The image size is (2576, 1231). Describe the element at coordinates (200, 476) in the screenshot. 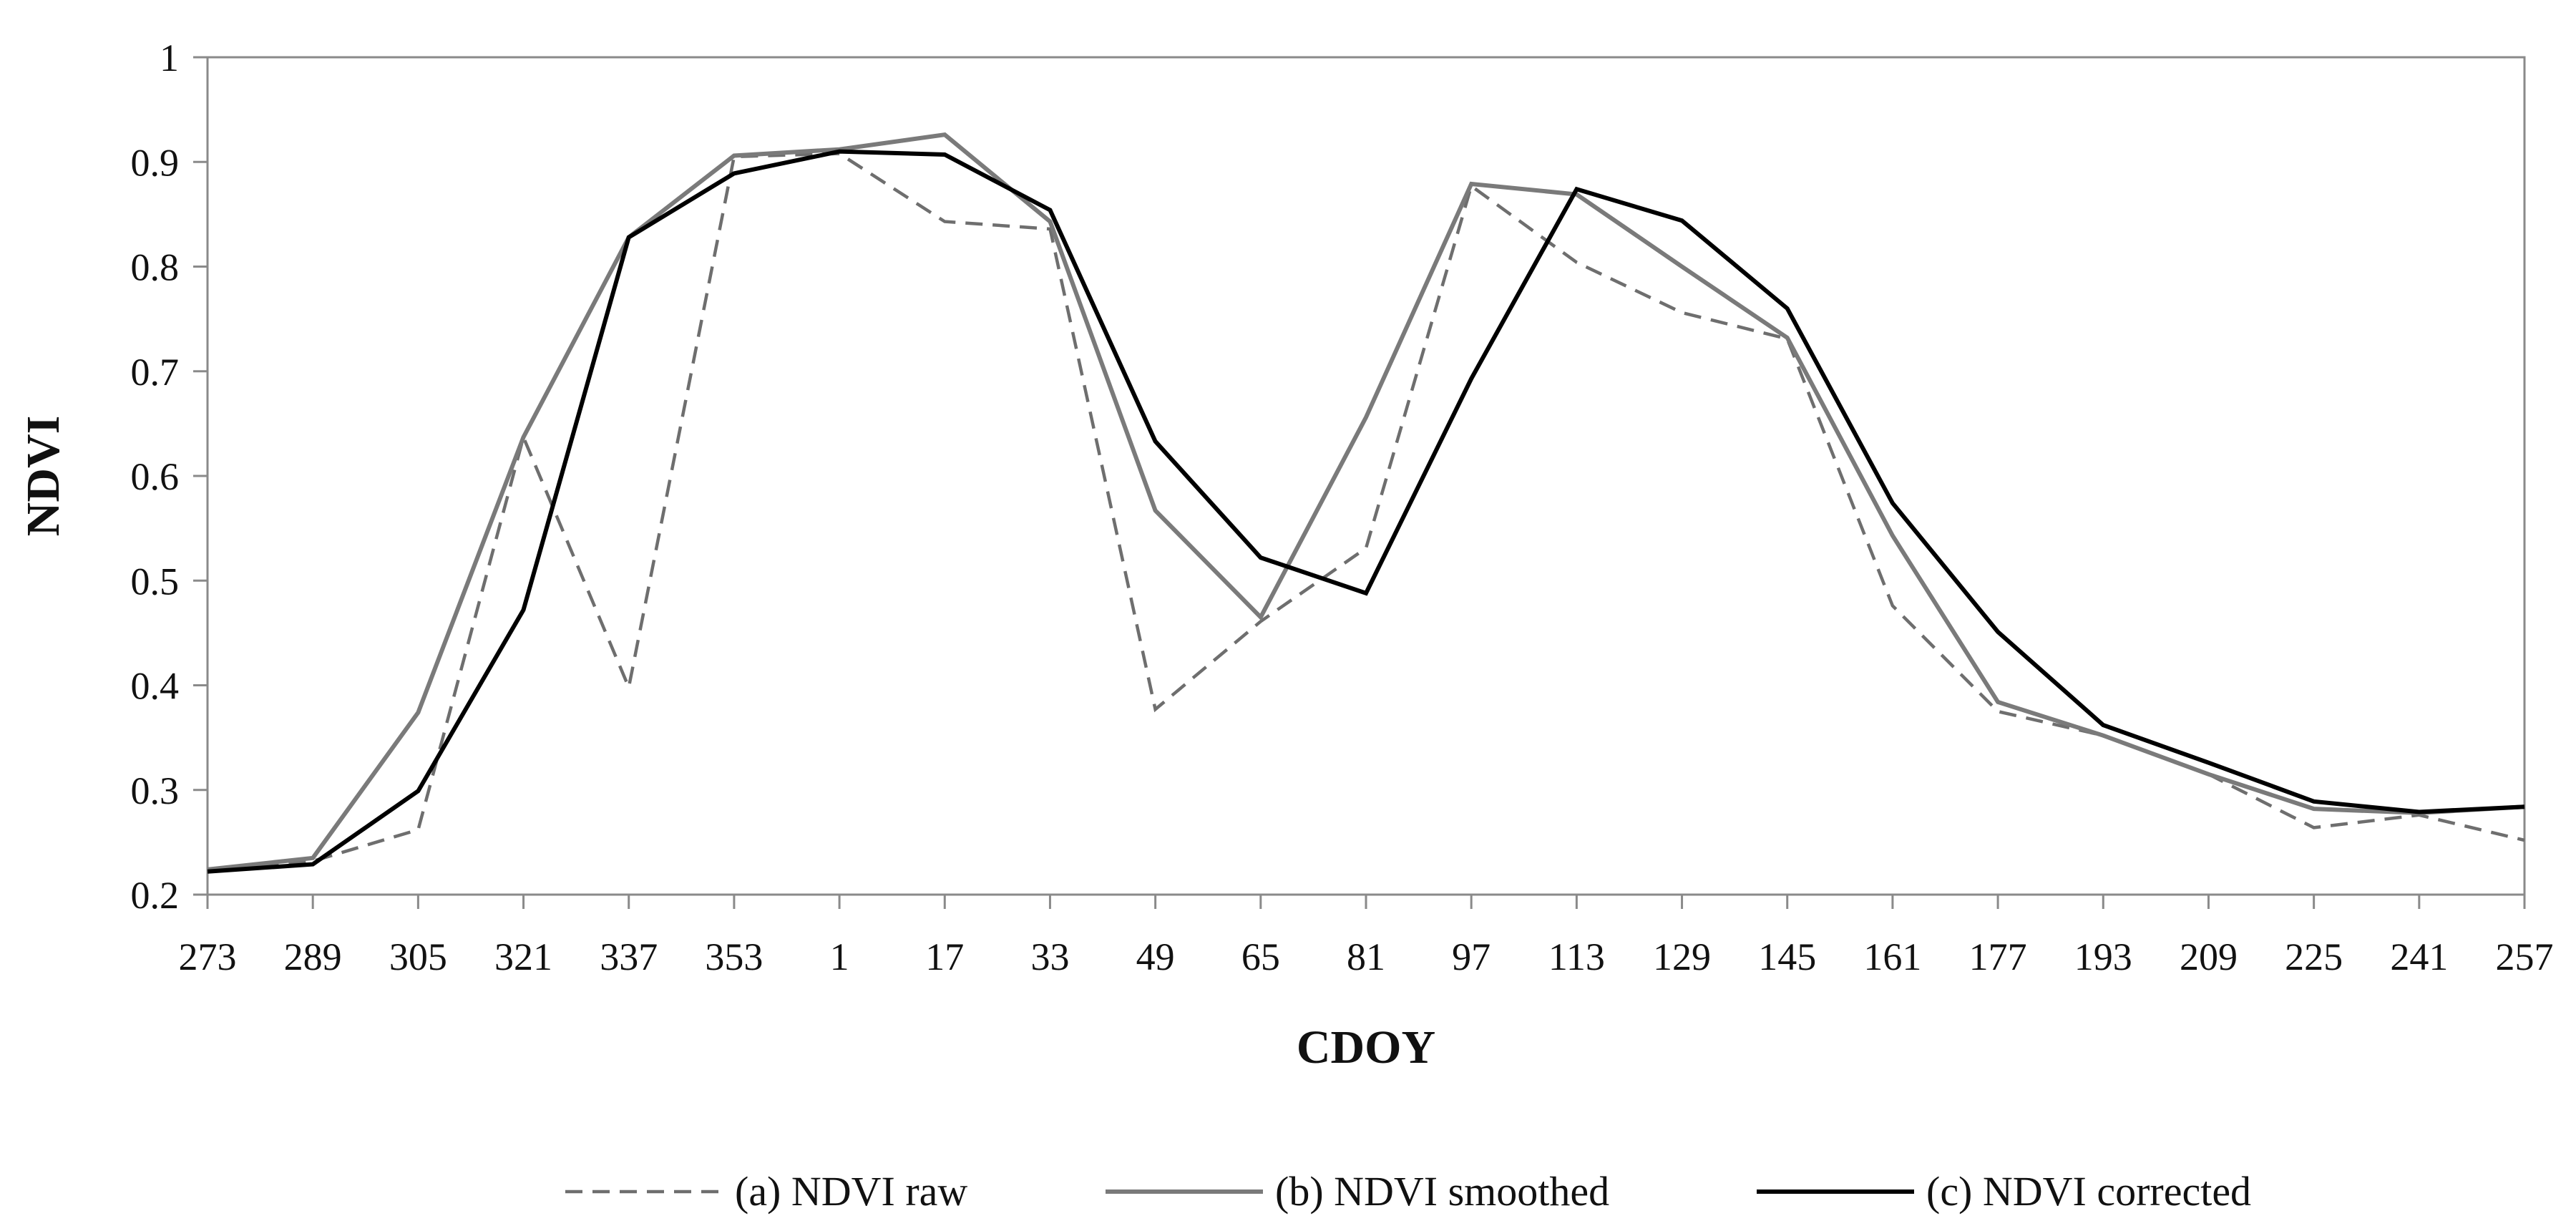

I see `y-axis-ticks` at that location.